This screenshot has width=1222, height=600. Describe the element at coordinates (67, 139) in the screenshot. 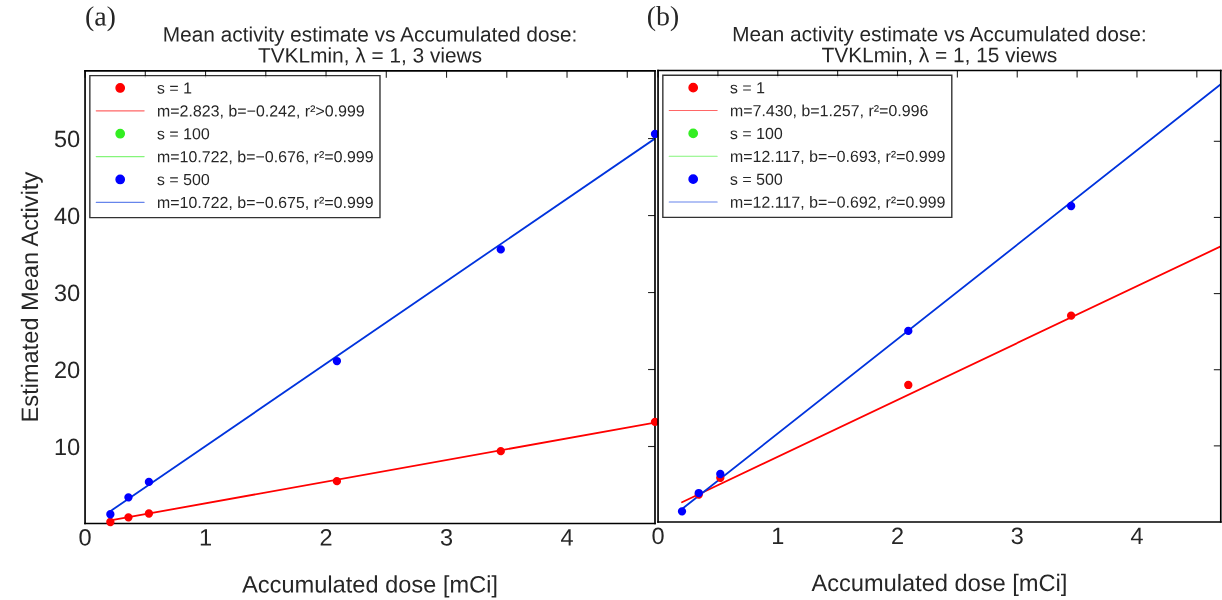

I see `y-tick-label: 50` at that location.